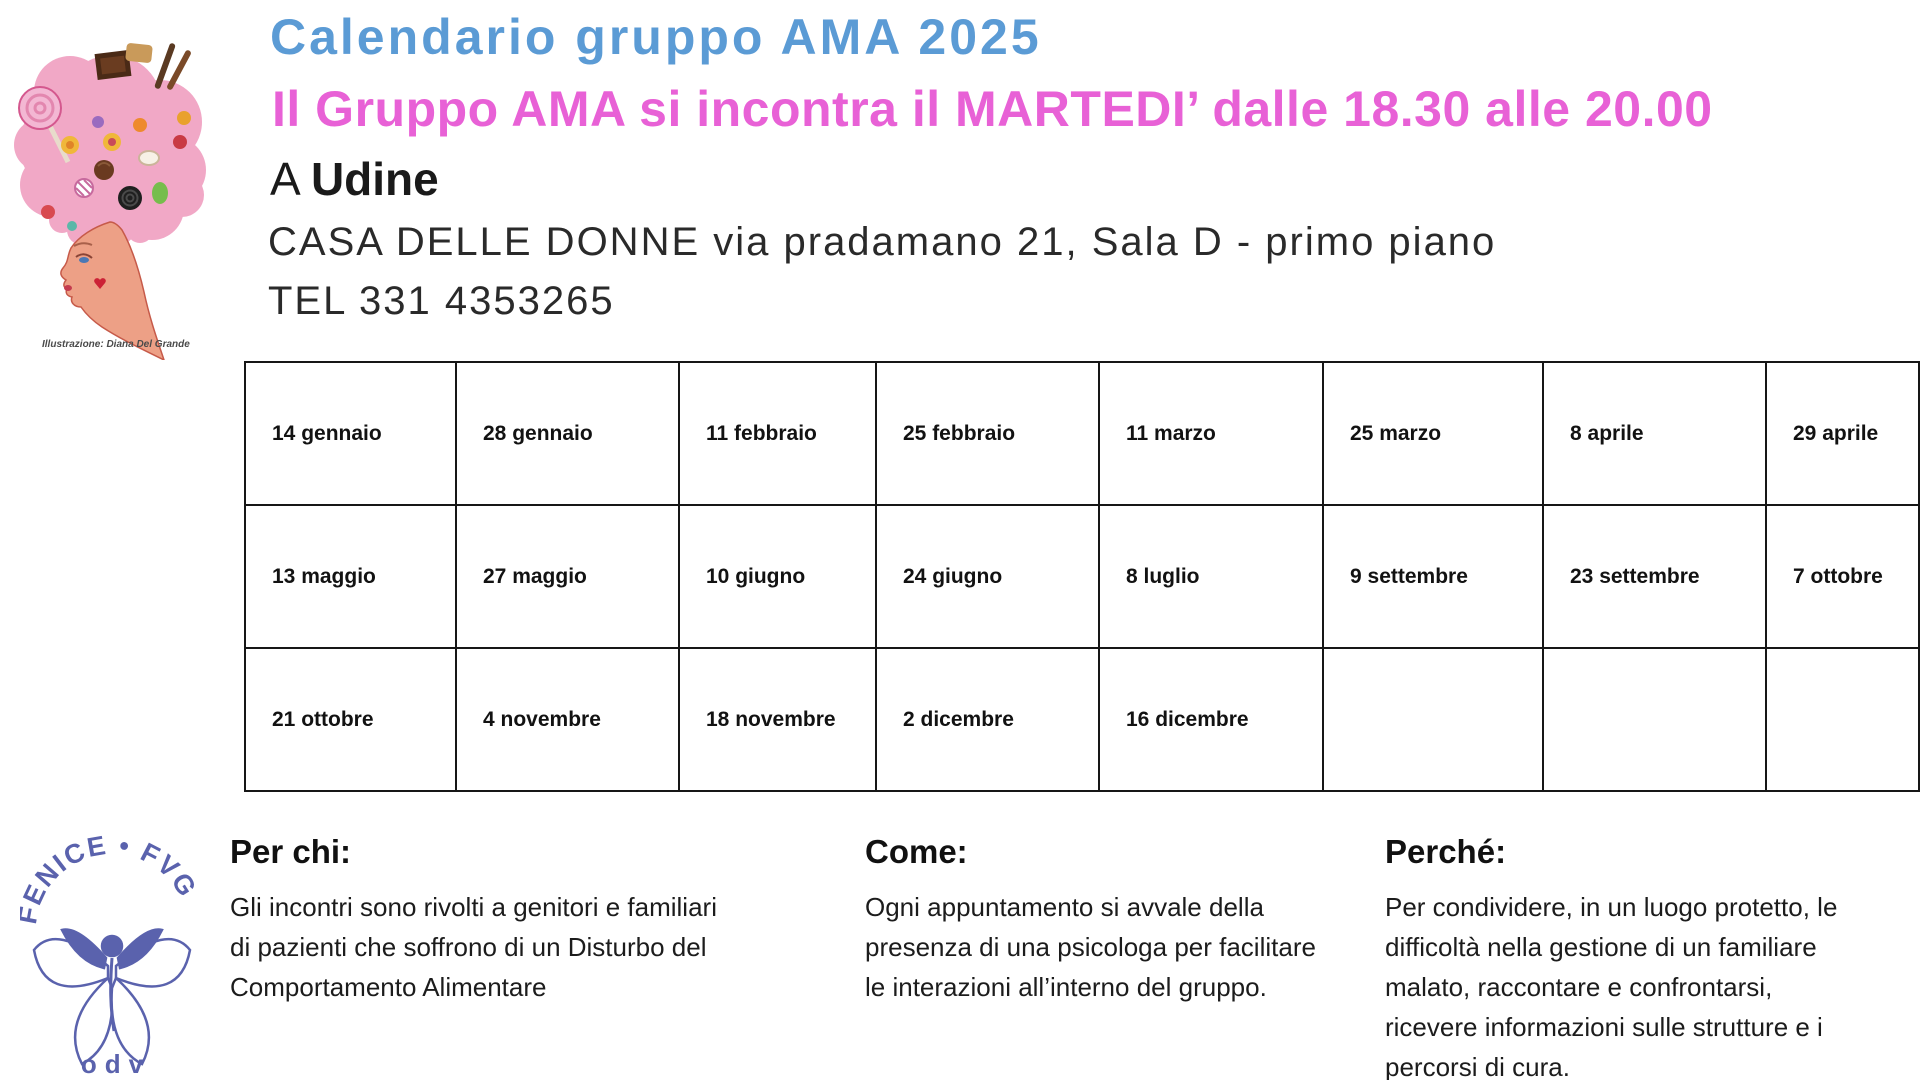 The height and width of the screenshot is (1080, 1920). Describe the element at coordinates (567, 576) in the screenshot. I see `calendar-cell: 27 maggio` at that location.